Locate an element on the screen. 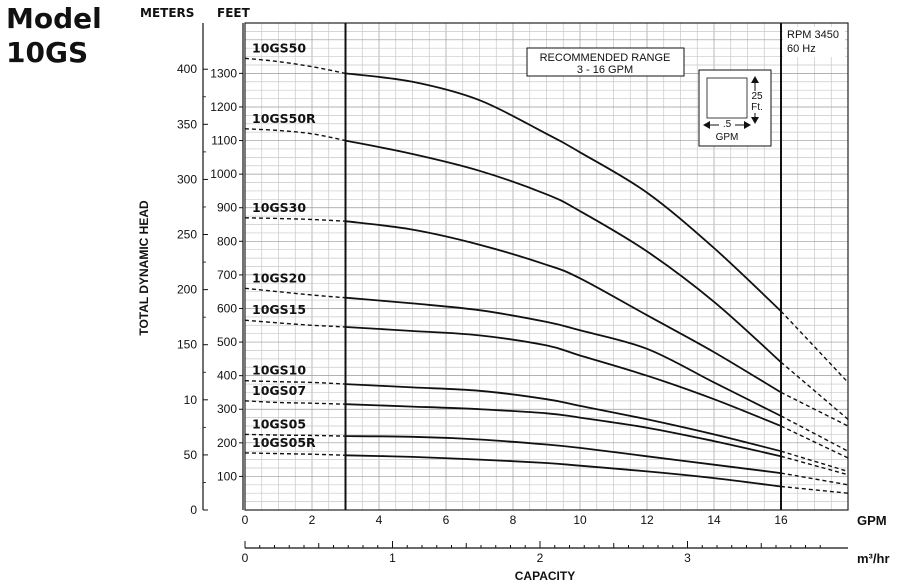 This screenshot has height=585, width=904. scale-vertical-label-bg is located at coordinates (757, 102).